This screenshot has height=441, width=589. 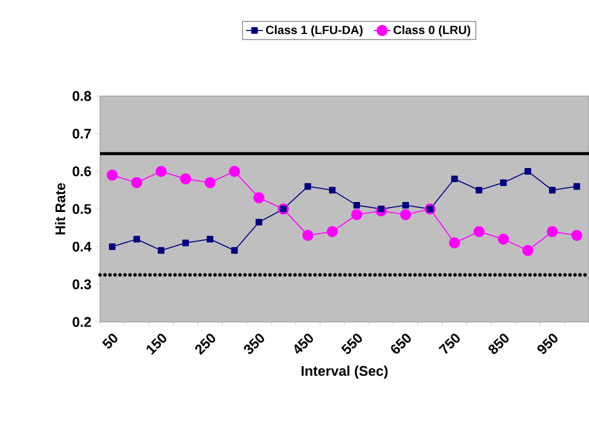 What do you see at coordinates (81, 284) in the screenshot?
I see `y-tick-label: 0.3` at bounding box center [81, 284].